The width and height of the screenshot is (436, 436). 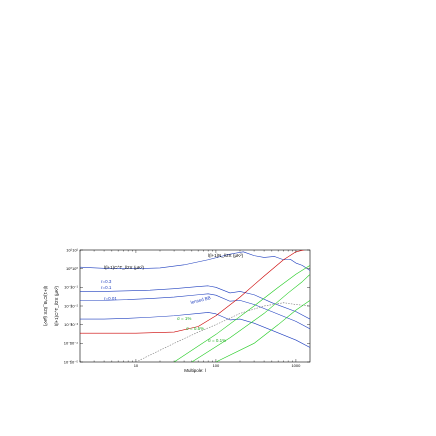 I want to click on y-tick-label-secondary: 10⁰, so click(x=69, y=268).